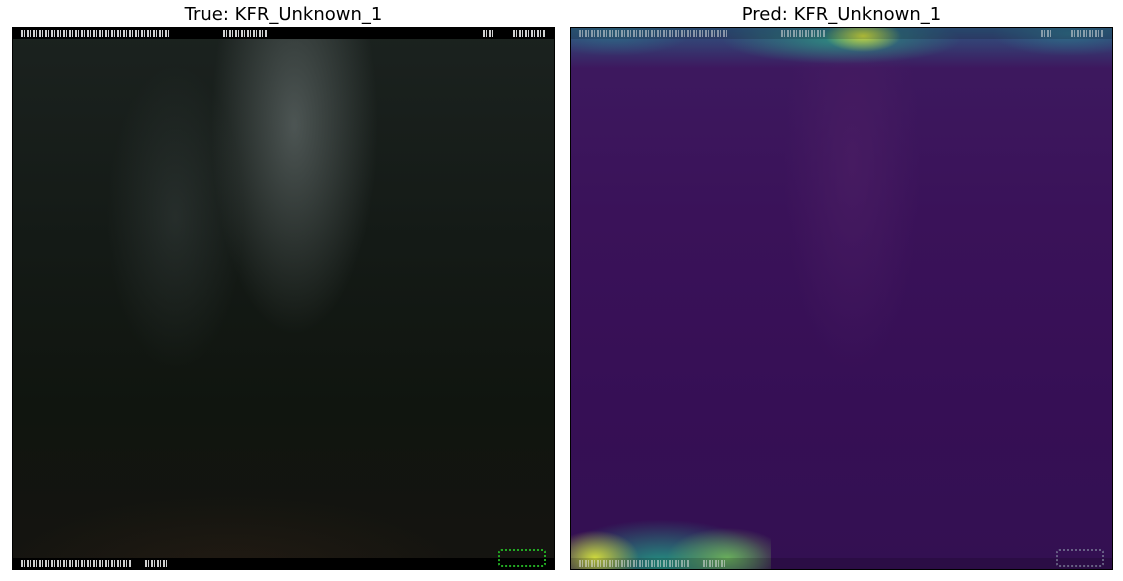  Describe the element at coordinates (283, 14) in the screenshot. I see `true-label-title: True: KFR_Unknown_1` at that location.